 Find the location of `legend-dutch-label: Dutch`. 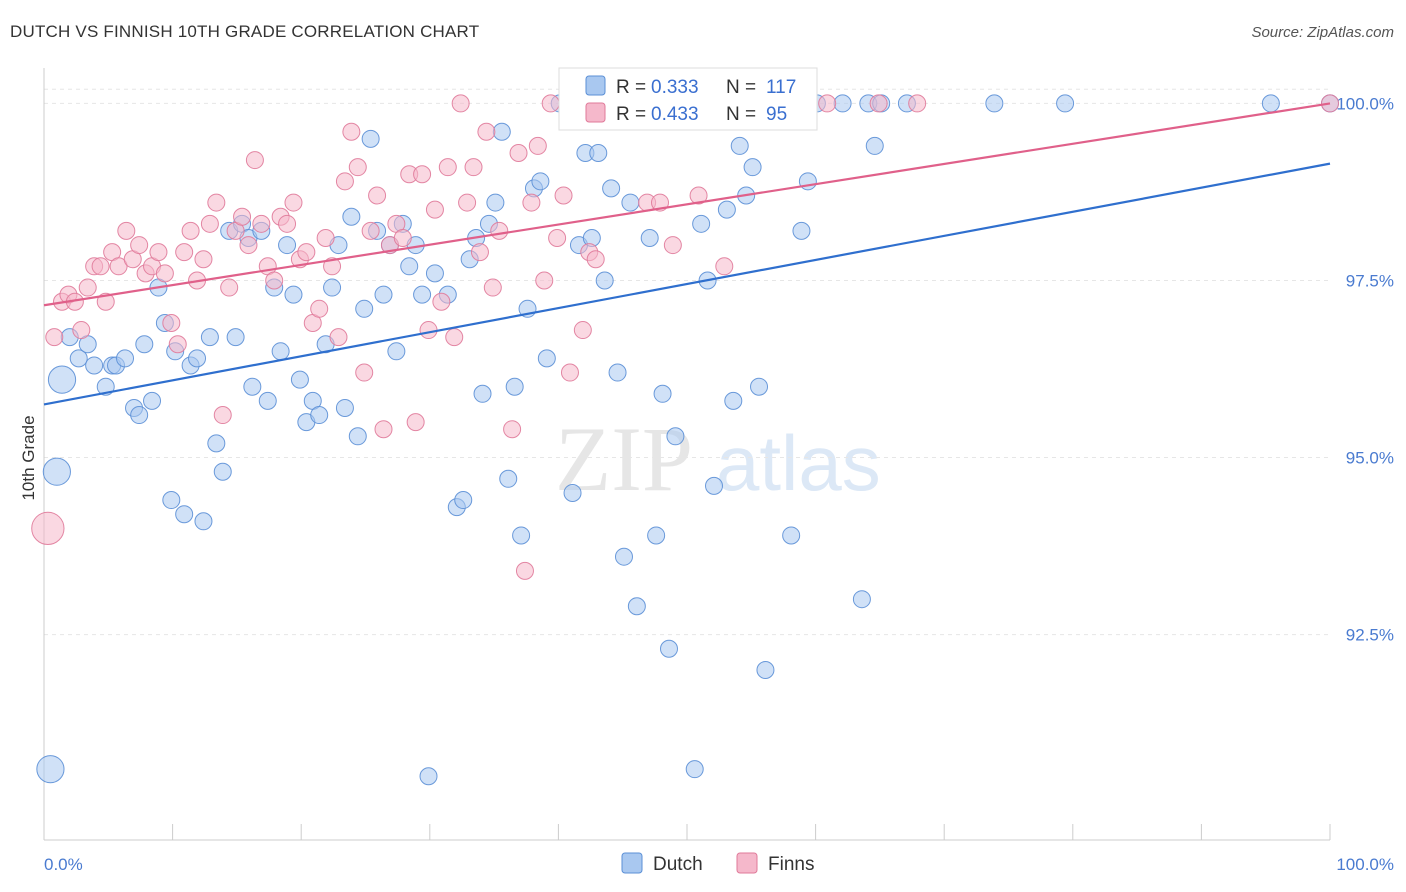

legend-dutch-label: Dutch is located at coordinates (678, 864).